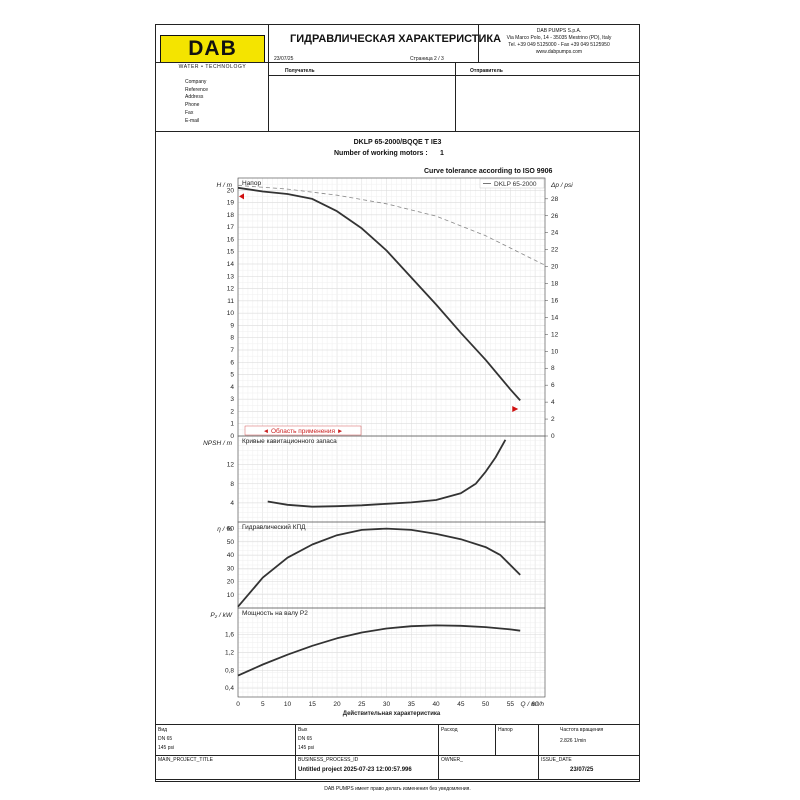 This screenshot has width=800, height=800. Describe the element at coordinates (553, 368) in the screenshot. I see `right-tick-label: 8` at that location.